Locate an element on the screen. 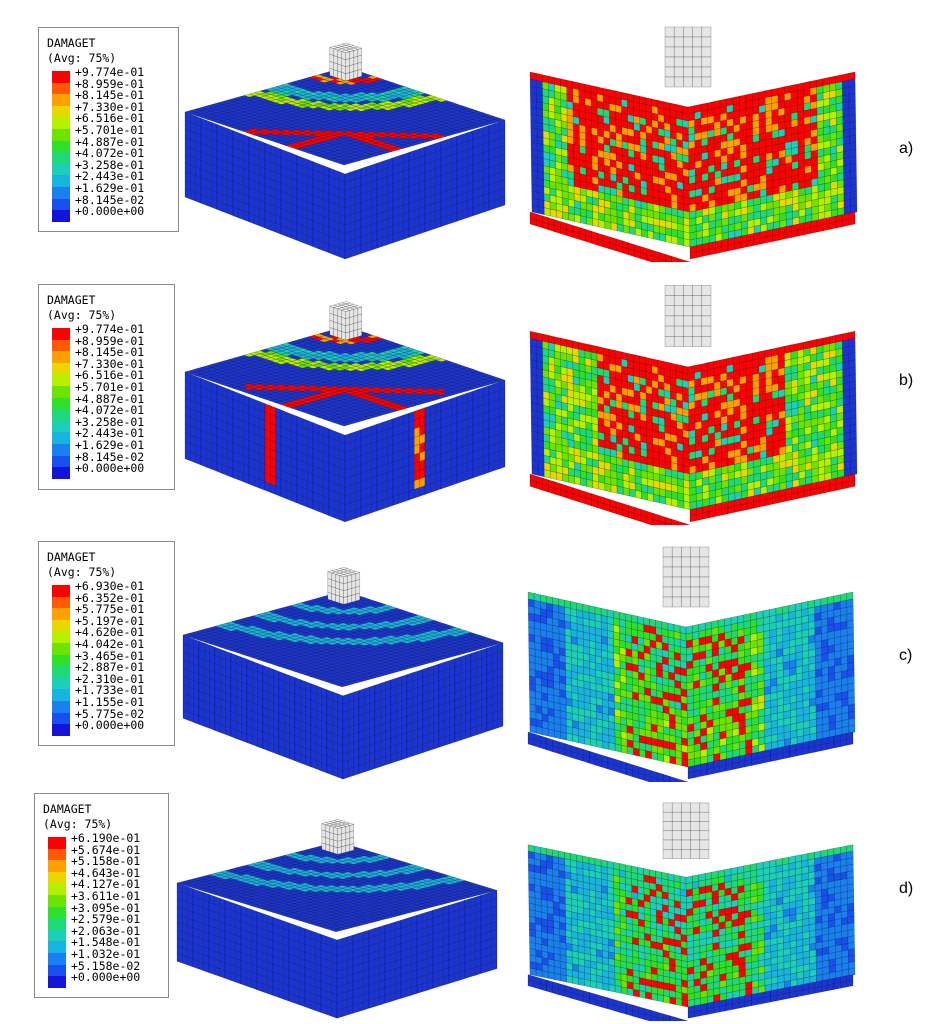 The height and width of the screenshot is (1024, 944). pyramid-face-right is located at coordinates (772, 420).